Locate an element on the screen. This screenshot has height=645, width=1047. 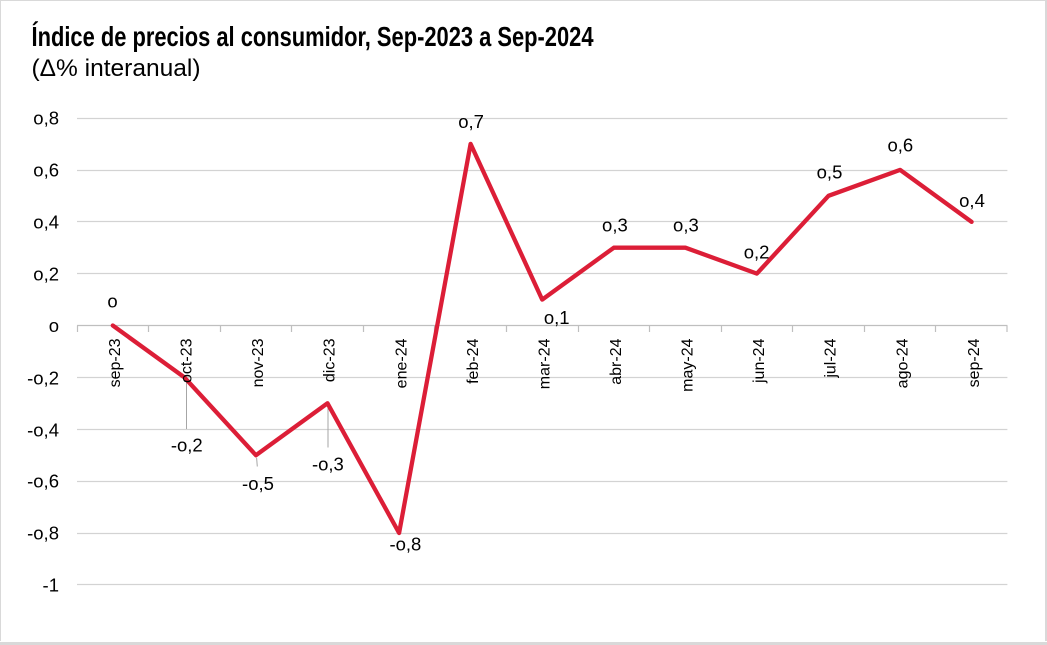
svg-text: -1 is located at coordinates (51, 585).